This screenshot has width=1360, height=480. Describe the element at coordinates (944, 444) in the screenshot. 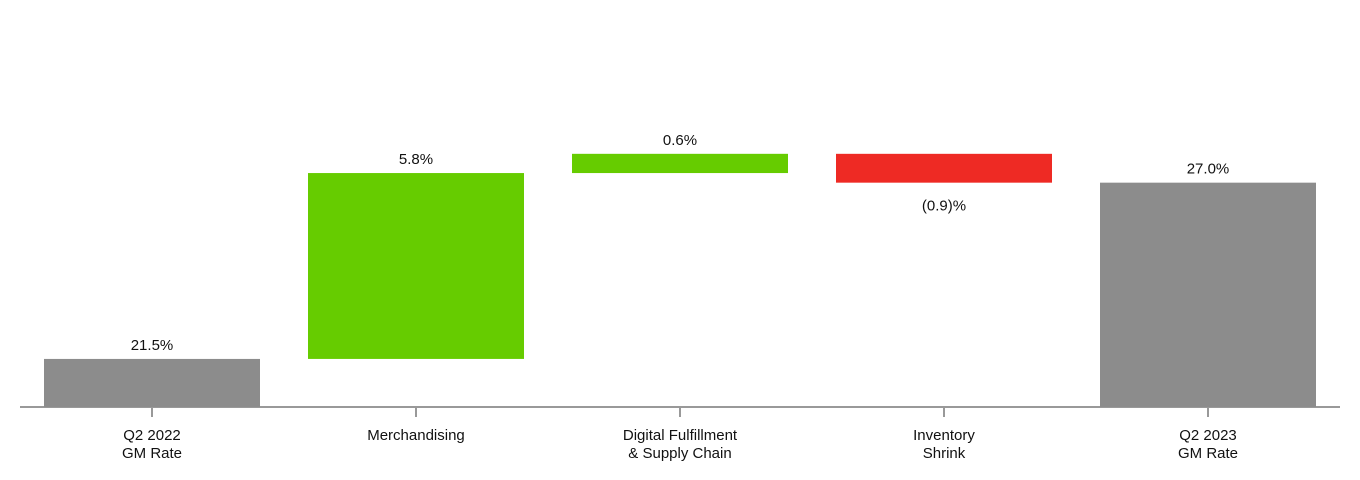

I see `x-tick-label: Inventory Shrink` at that location.